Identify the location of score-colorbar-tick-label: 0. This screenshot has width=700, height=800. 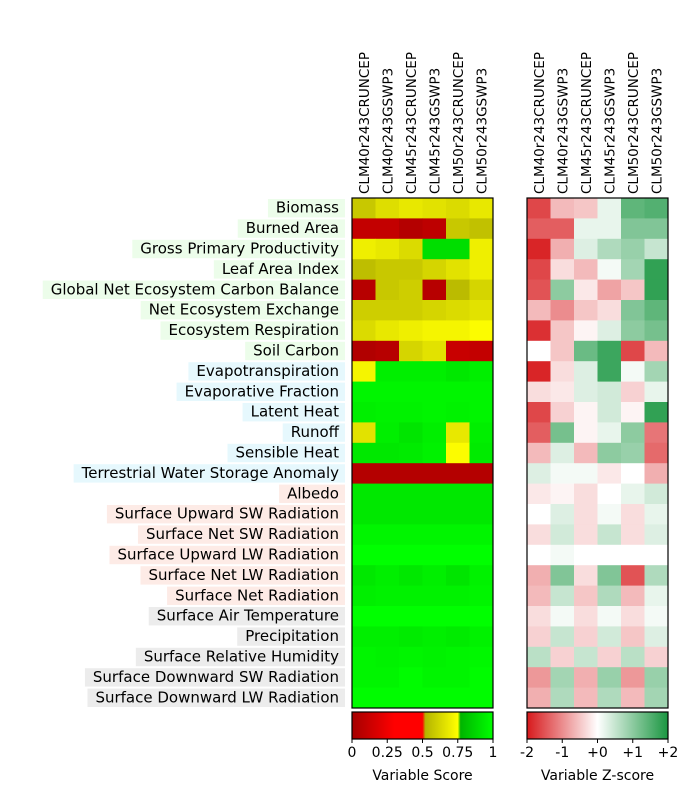
(352, 753).